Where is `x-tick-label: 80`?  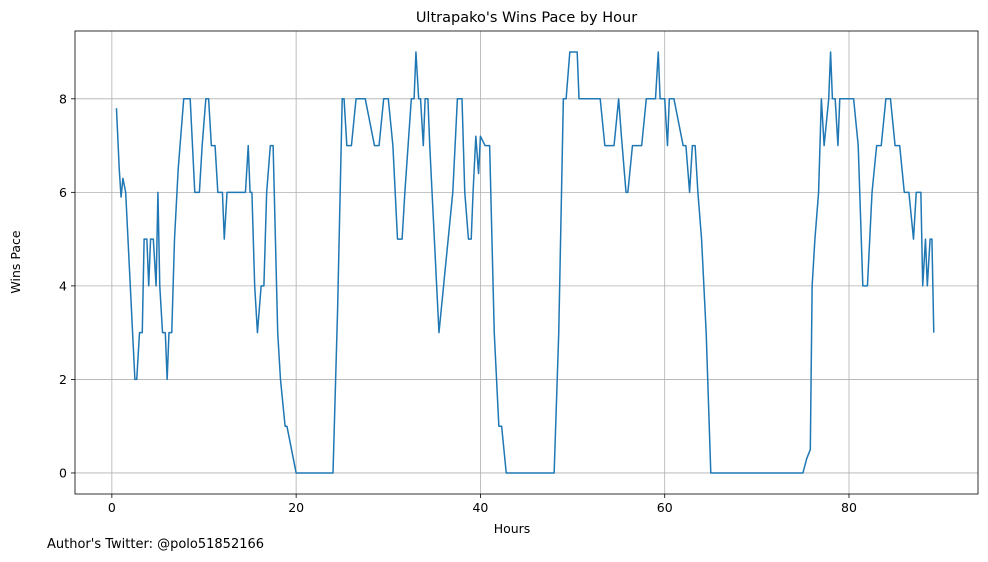
x-tick-label: 80 is located at coordinates (849, 507).